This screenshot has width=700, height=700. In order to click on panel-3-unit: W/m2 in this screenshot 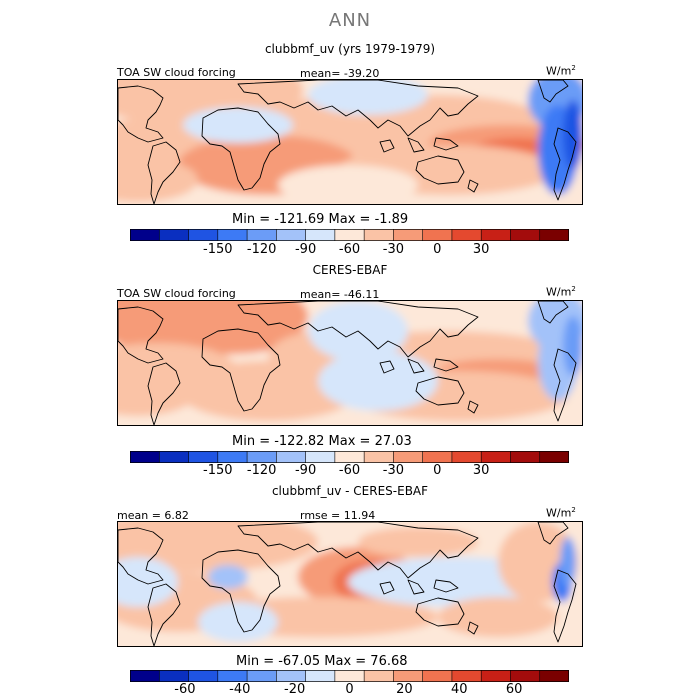, I will do `click(561, 513)`.